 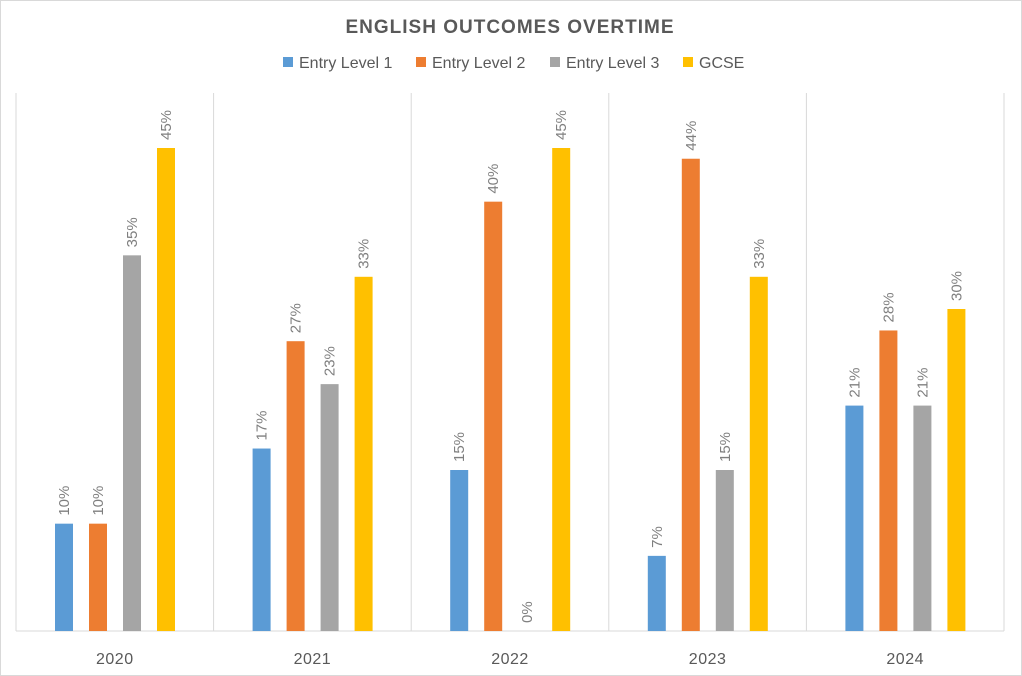 What do you see at coordinates (493, 179) in the screenshot?
I see `data-label-2022-2: 40%` at bounding box center [493, 179].